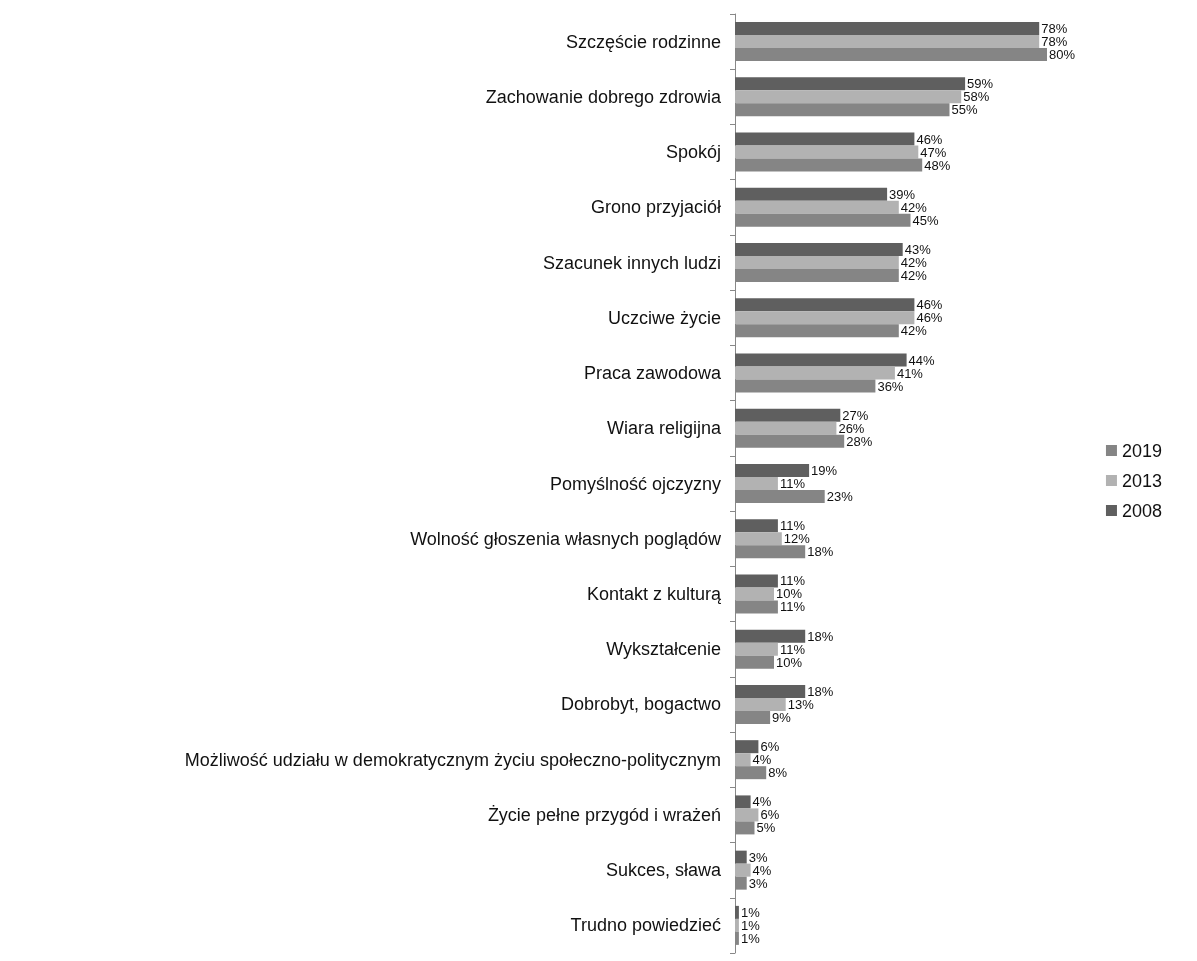  Describe the element at coordinates (1141, 510) in the screenshot. I see `legend-label: 2008` at that location.